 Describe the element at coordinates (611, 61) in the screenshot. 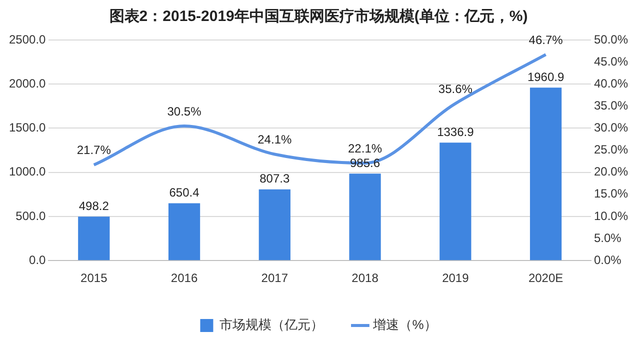

I see `y2-tick-label: 45.0%` at that location.